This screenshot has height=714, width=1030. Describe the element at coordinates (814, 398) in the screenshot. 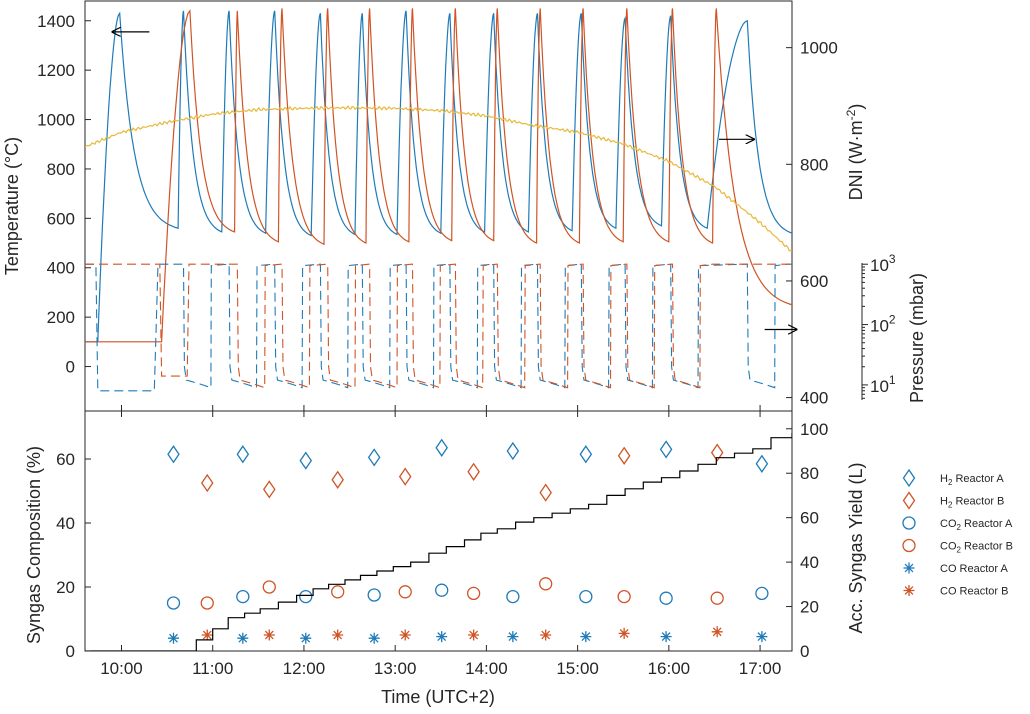

I see `dni-tick-label: 400` at that location.